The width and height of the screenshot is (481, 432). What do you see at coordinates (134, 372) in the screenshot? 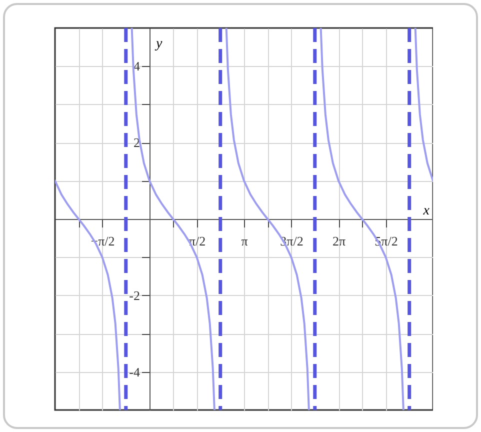
I see `y-tick-label: -4` at bounding box center [134, 372].